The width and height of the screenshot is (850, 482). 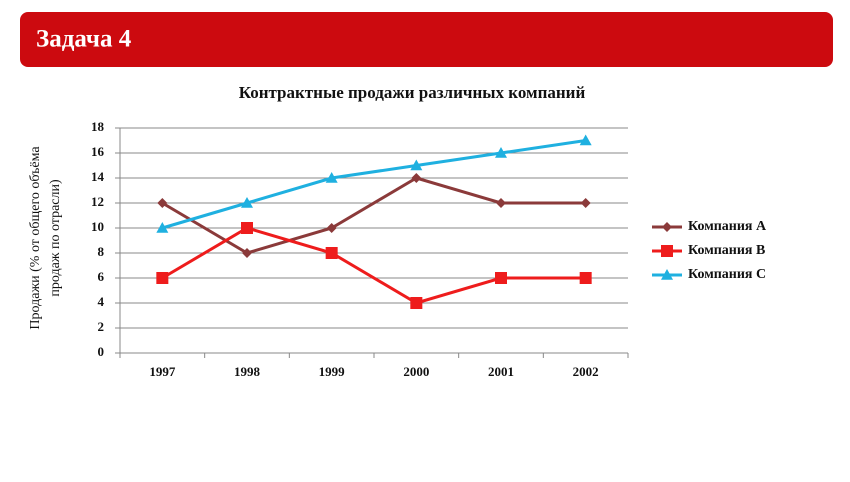 What do you see at coordinates (97, 201) in the screenshot?
I see `y-tick-label: 12` at bounding box center [97, 201].